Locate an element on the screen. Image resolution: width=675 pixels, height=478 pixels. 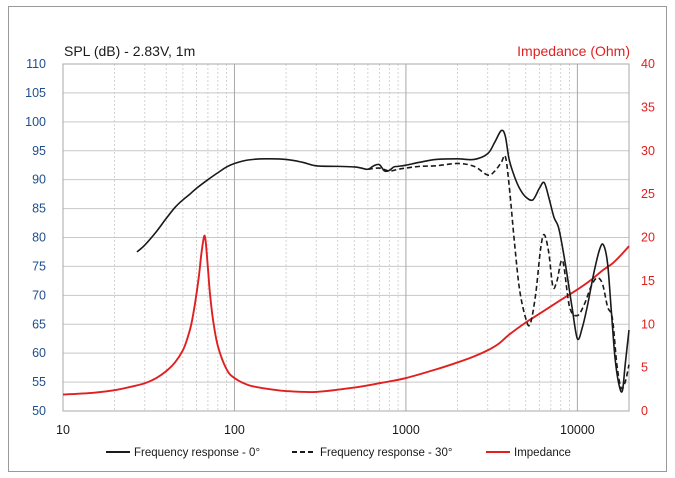
right-tick-label: 15 is located at coordinates (648, 281).